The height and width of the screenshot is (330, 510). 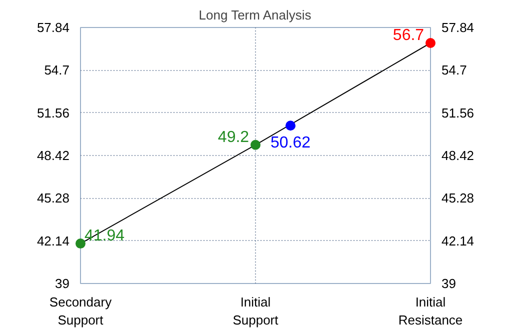 What do you see at coordinates (454, 70) in the screenshot?
I see `y2-tick-label: 54.7` at bounding box center [454, 70].